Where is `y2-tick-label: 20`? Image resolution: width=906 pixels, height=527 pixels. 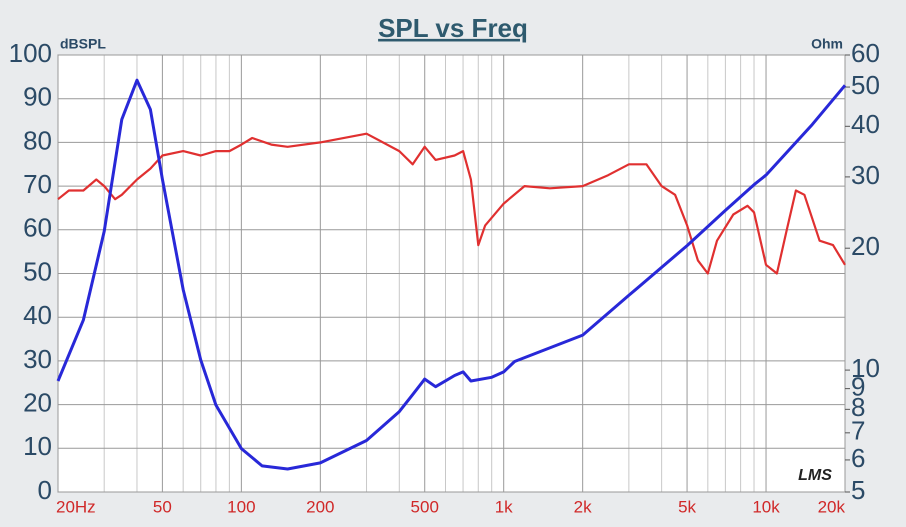
y2-tick-label: 20 is located at coordinates (865, 246).